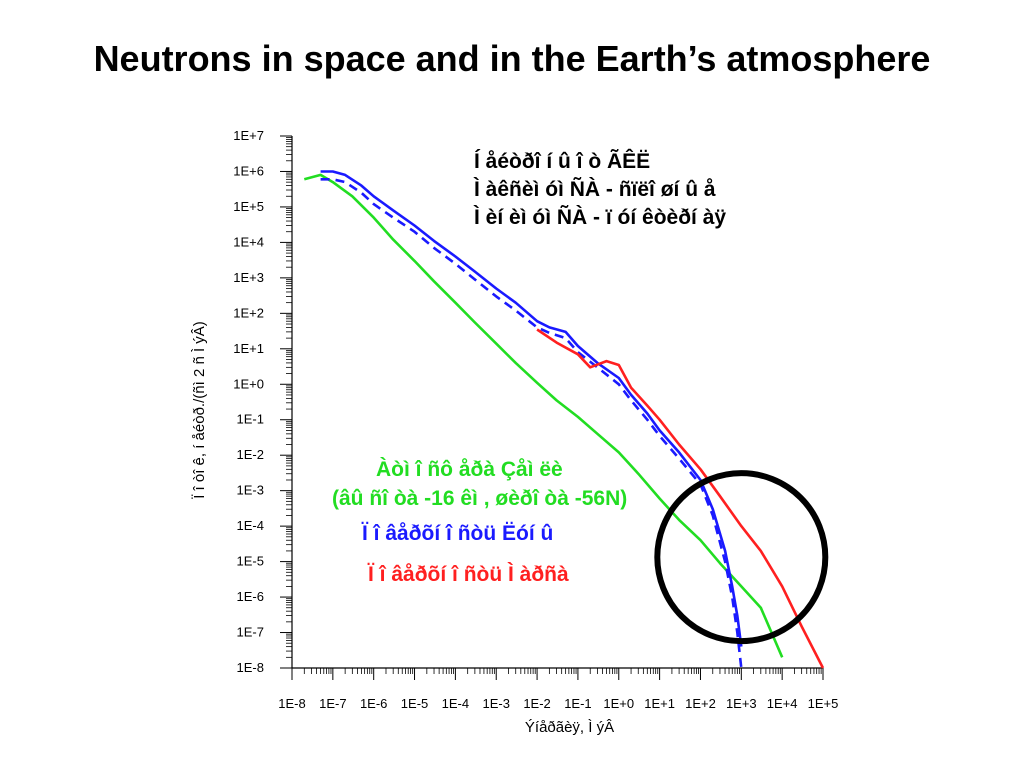 Image resolution: width=1024 pixels, height=768 pixels. I want to click on x-tick-label: 1E+5, so click(823, 703).